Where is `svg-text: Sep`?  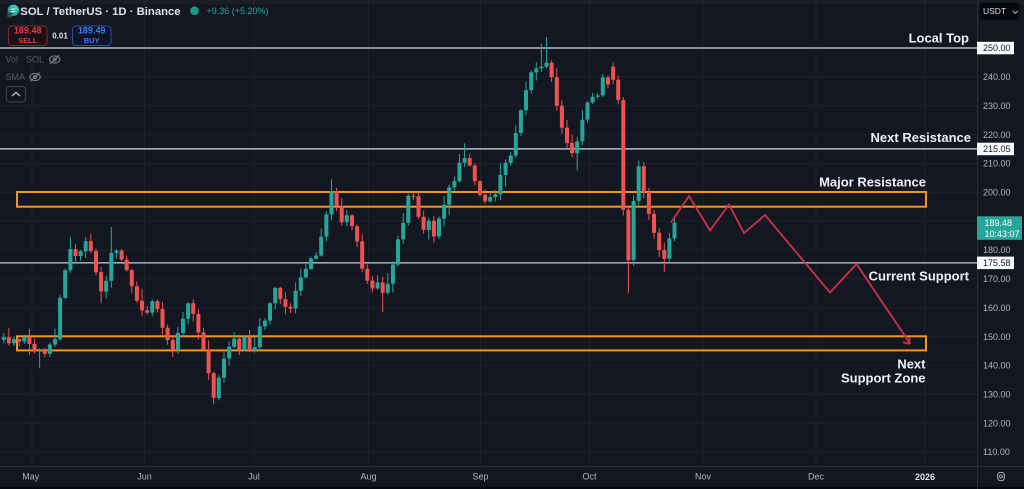 svg-text: Sep is located at coordinates (480, 477).